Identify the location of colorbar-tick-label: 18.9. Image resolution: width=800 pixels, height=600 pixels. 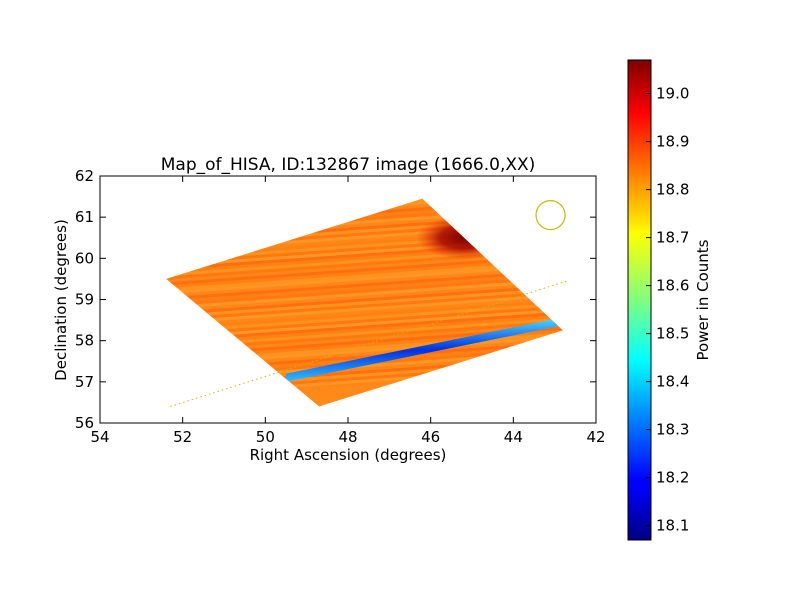
(672, 142).